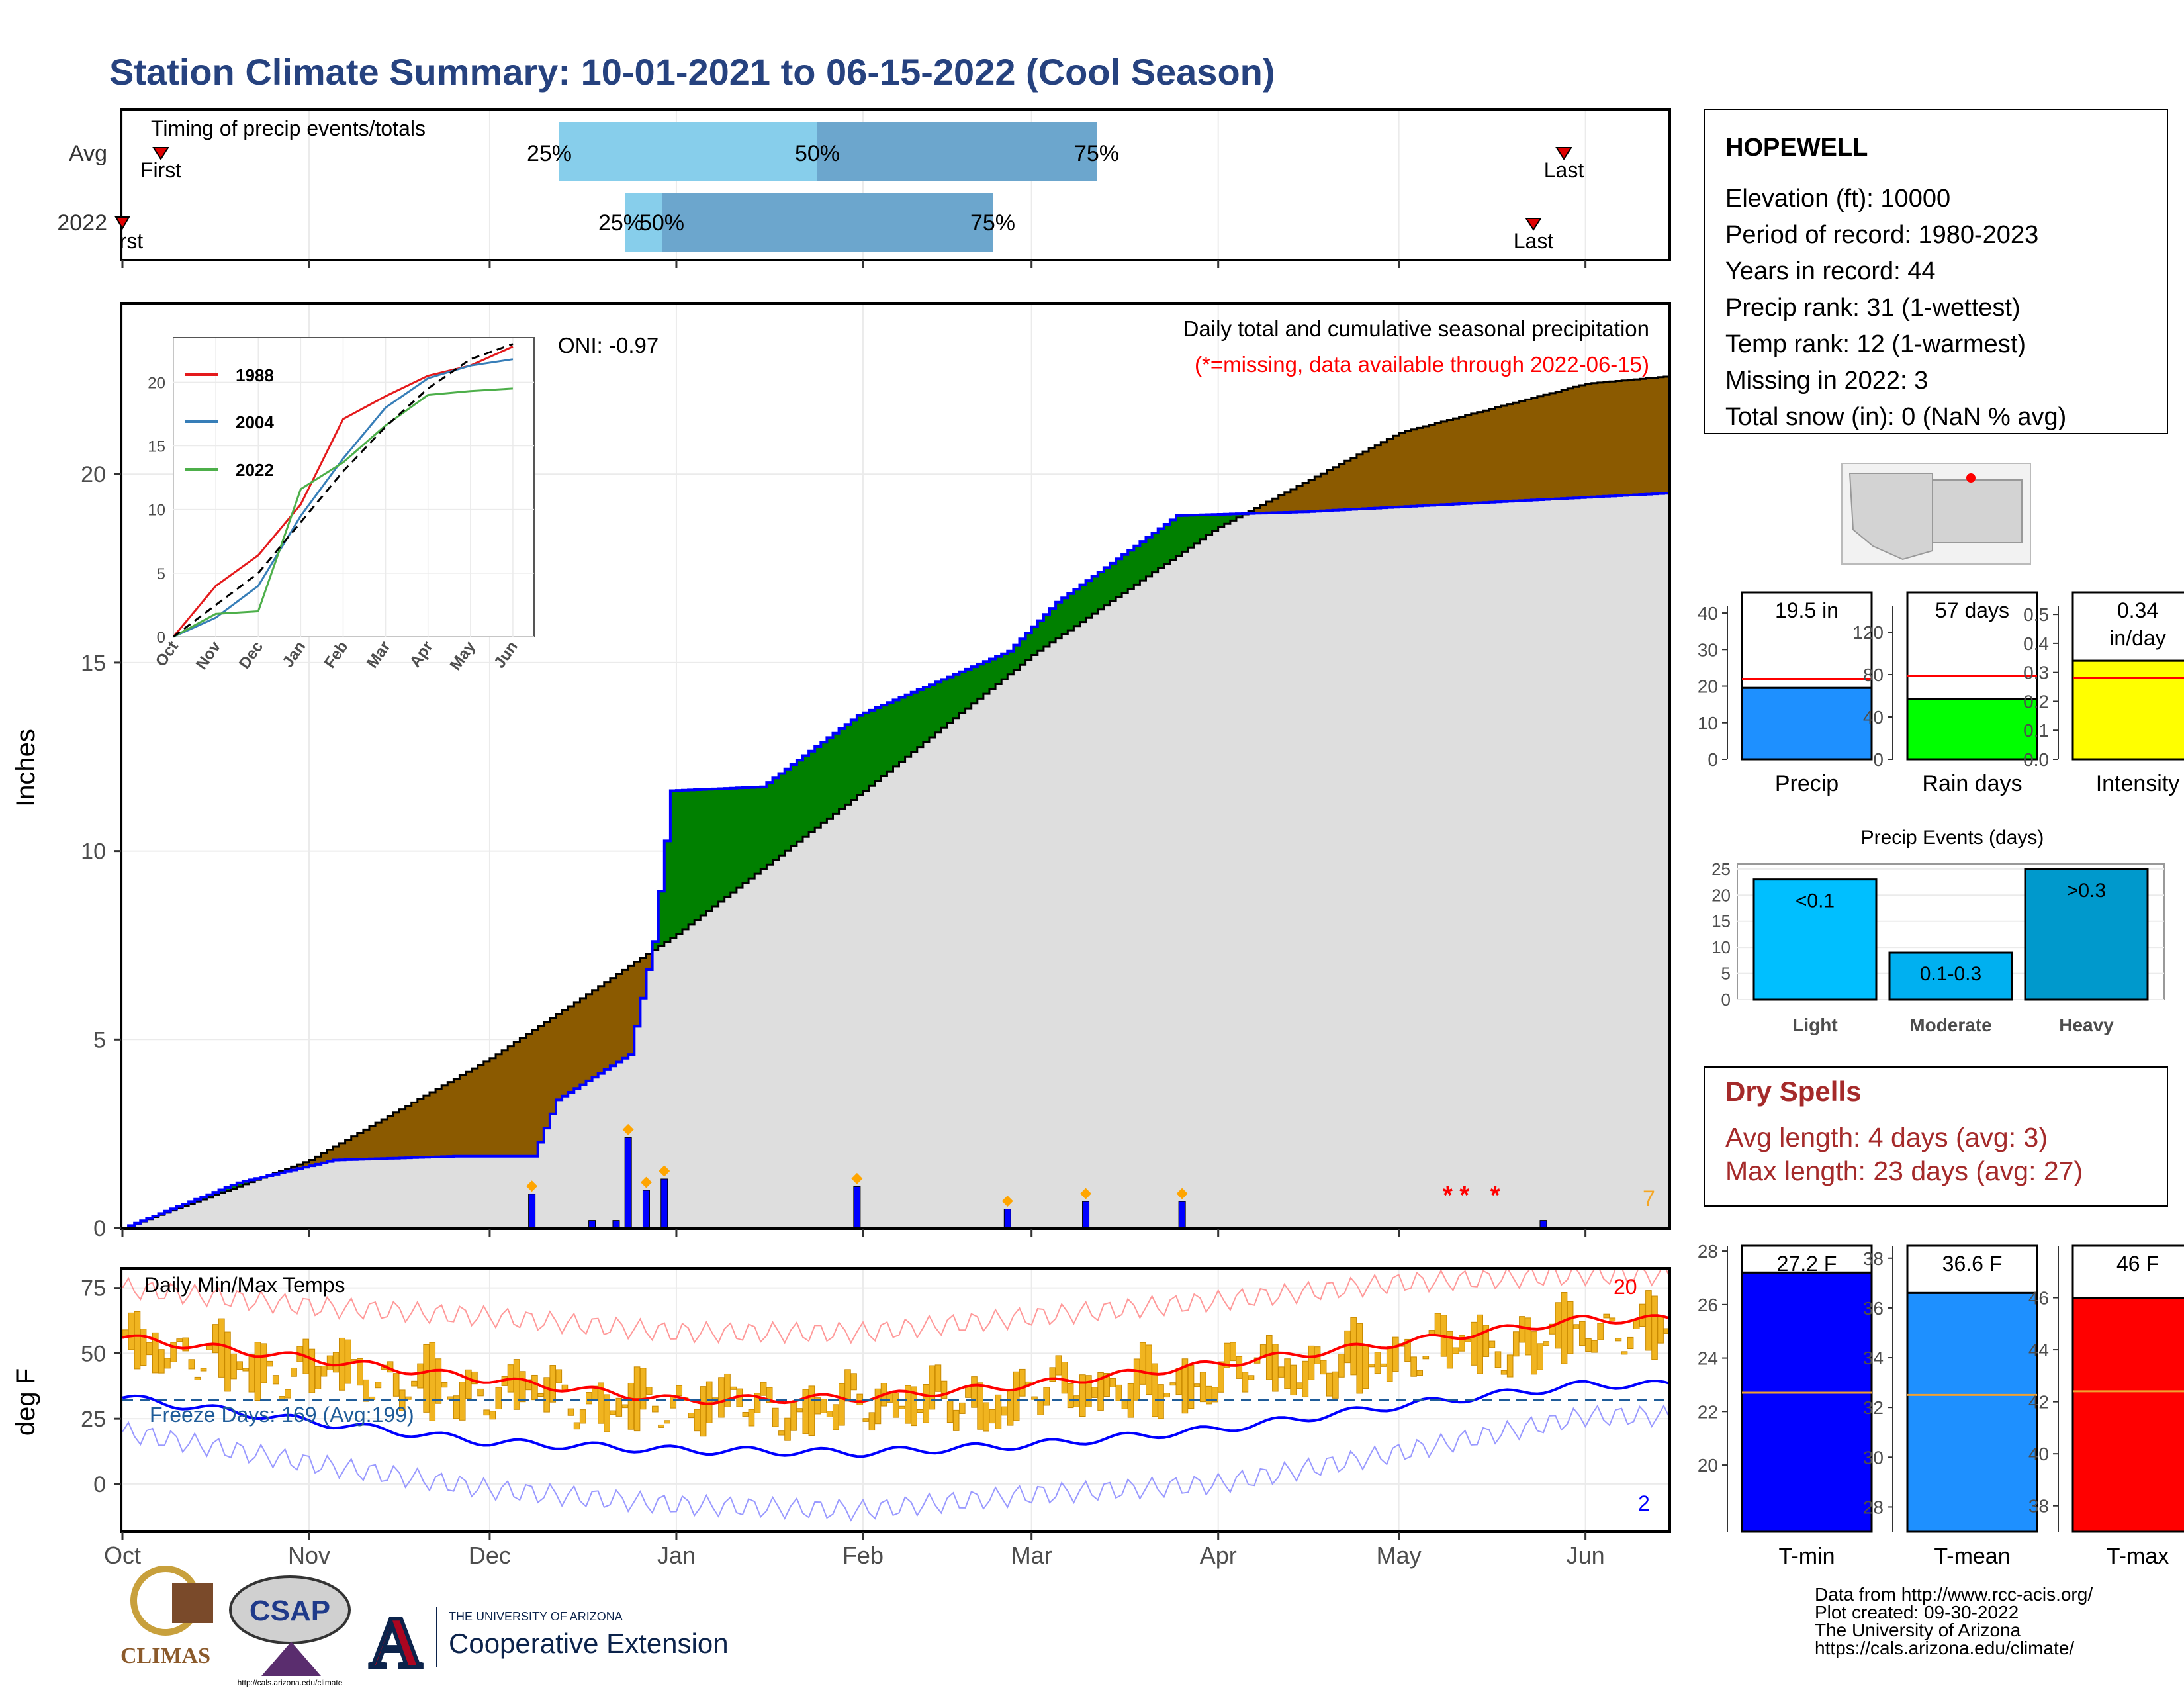 The image size is (2184, 1688). What do you see at coordinates (156, 511) in the screenshot?
I see `inset-ytick-2: 10` at bounding box center [156, 511].